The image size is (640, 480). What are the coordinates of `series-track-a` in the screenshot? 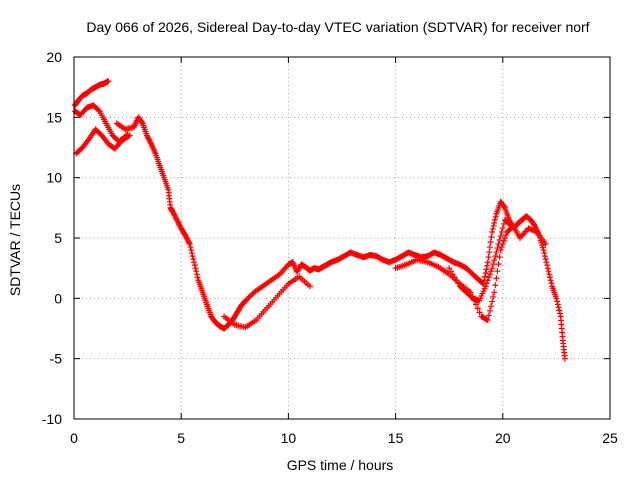 It's located at (92, 93).